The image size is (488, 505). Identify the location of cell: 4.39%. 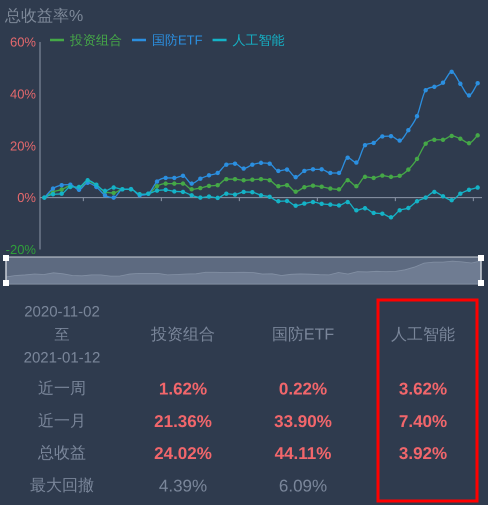
(183, 486).